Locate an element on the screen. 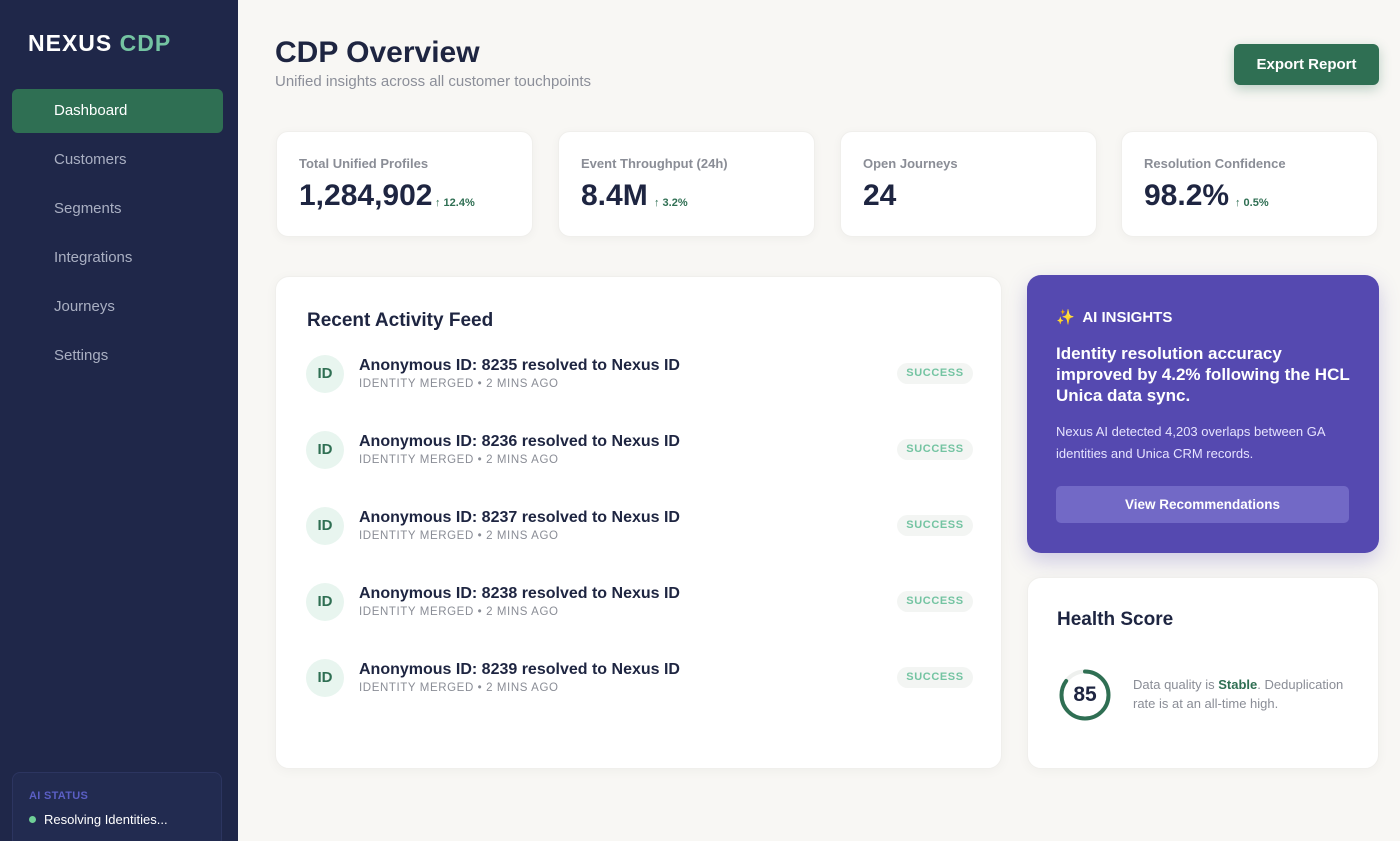 The width and height of the screenshot is (1400, 841). health-text-prefix: Data quality is is located at coordinates (1176, 684).